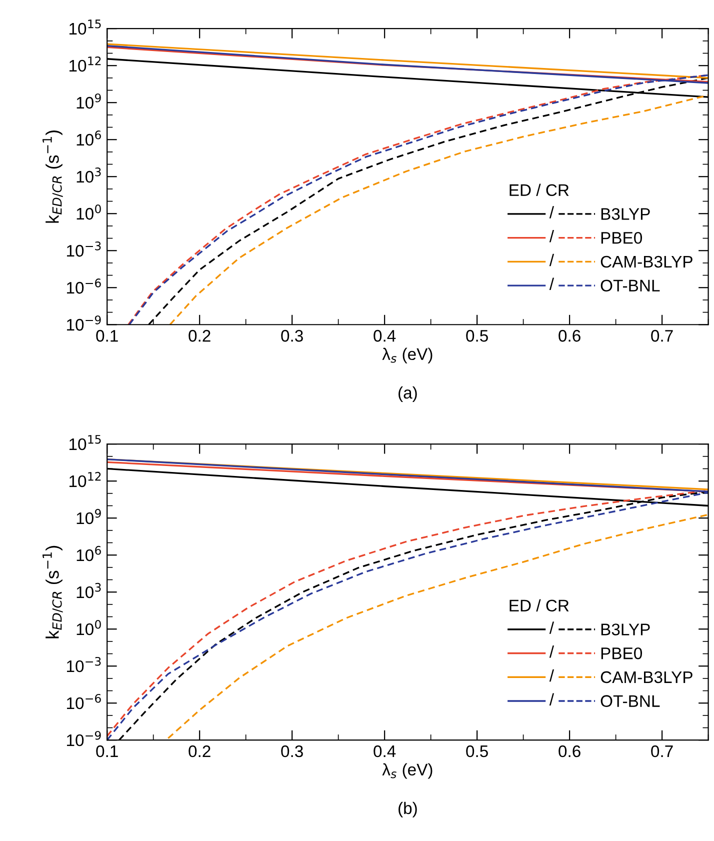 The height and width of the screenshot is (841, 714). Describe the element at coordinates (407, 810) in the screenshot. I see `text: (b)` at that location.